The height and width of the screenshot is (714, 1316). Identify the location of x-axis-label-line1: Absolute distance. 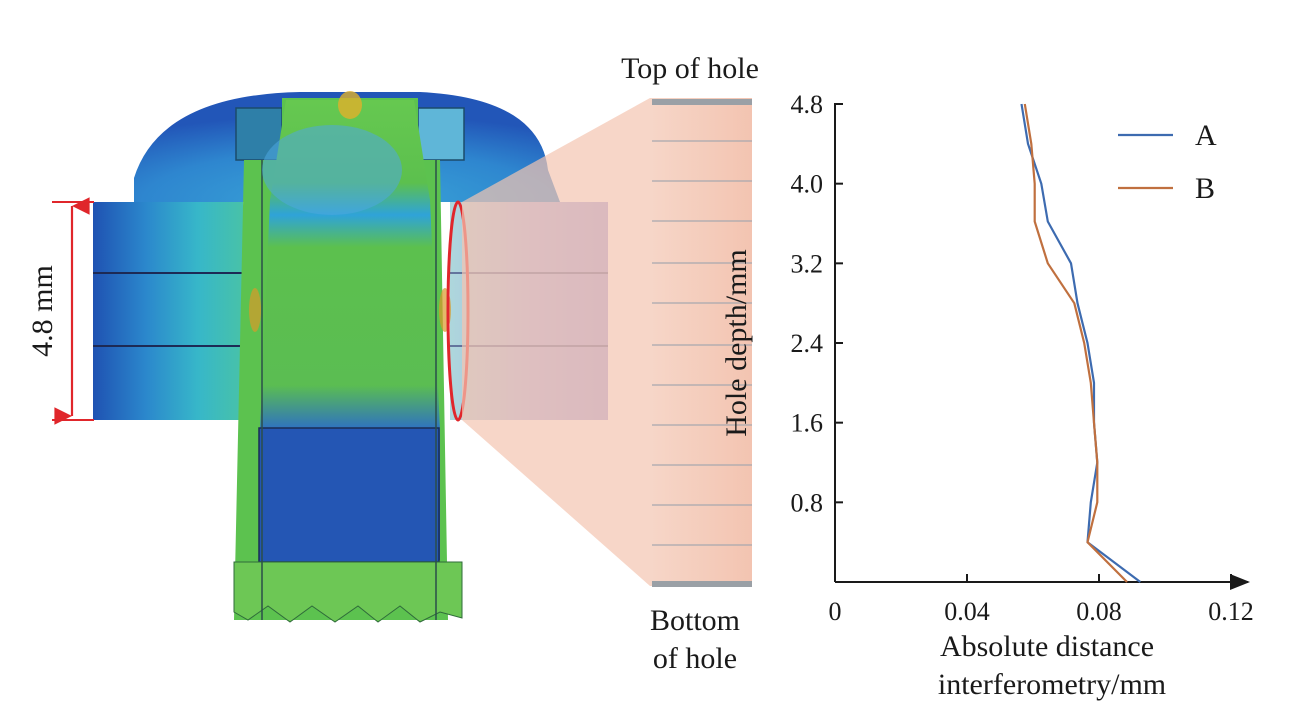
(1047, 646).